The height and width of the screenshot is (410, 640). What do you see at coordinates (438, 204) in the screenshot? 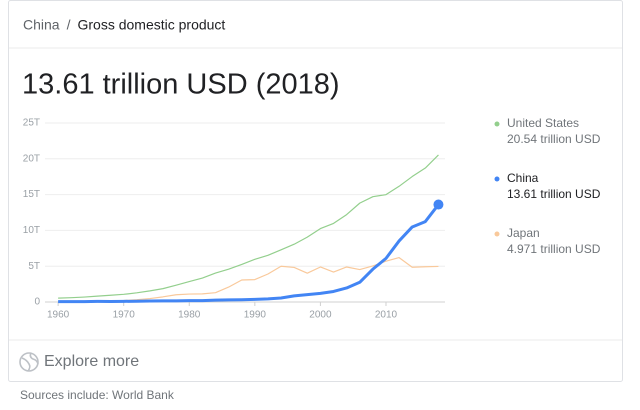
I see `end-point` at bounding box center [438, 204].